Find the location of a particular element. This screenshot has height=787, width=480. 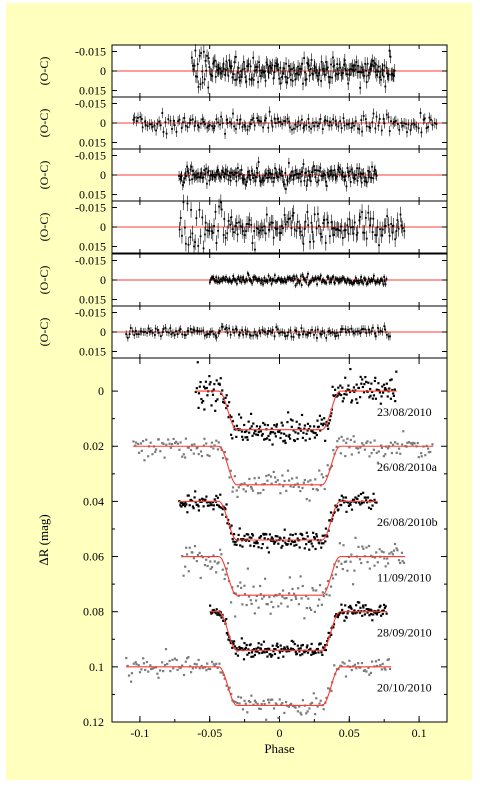

x-axis-label: Phase is located at coordinates (279, 748).